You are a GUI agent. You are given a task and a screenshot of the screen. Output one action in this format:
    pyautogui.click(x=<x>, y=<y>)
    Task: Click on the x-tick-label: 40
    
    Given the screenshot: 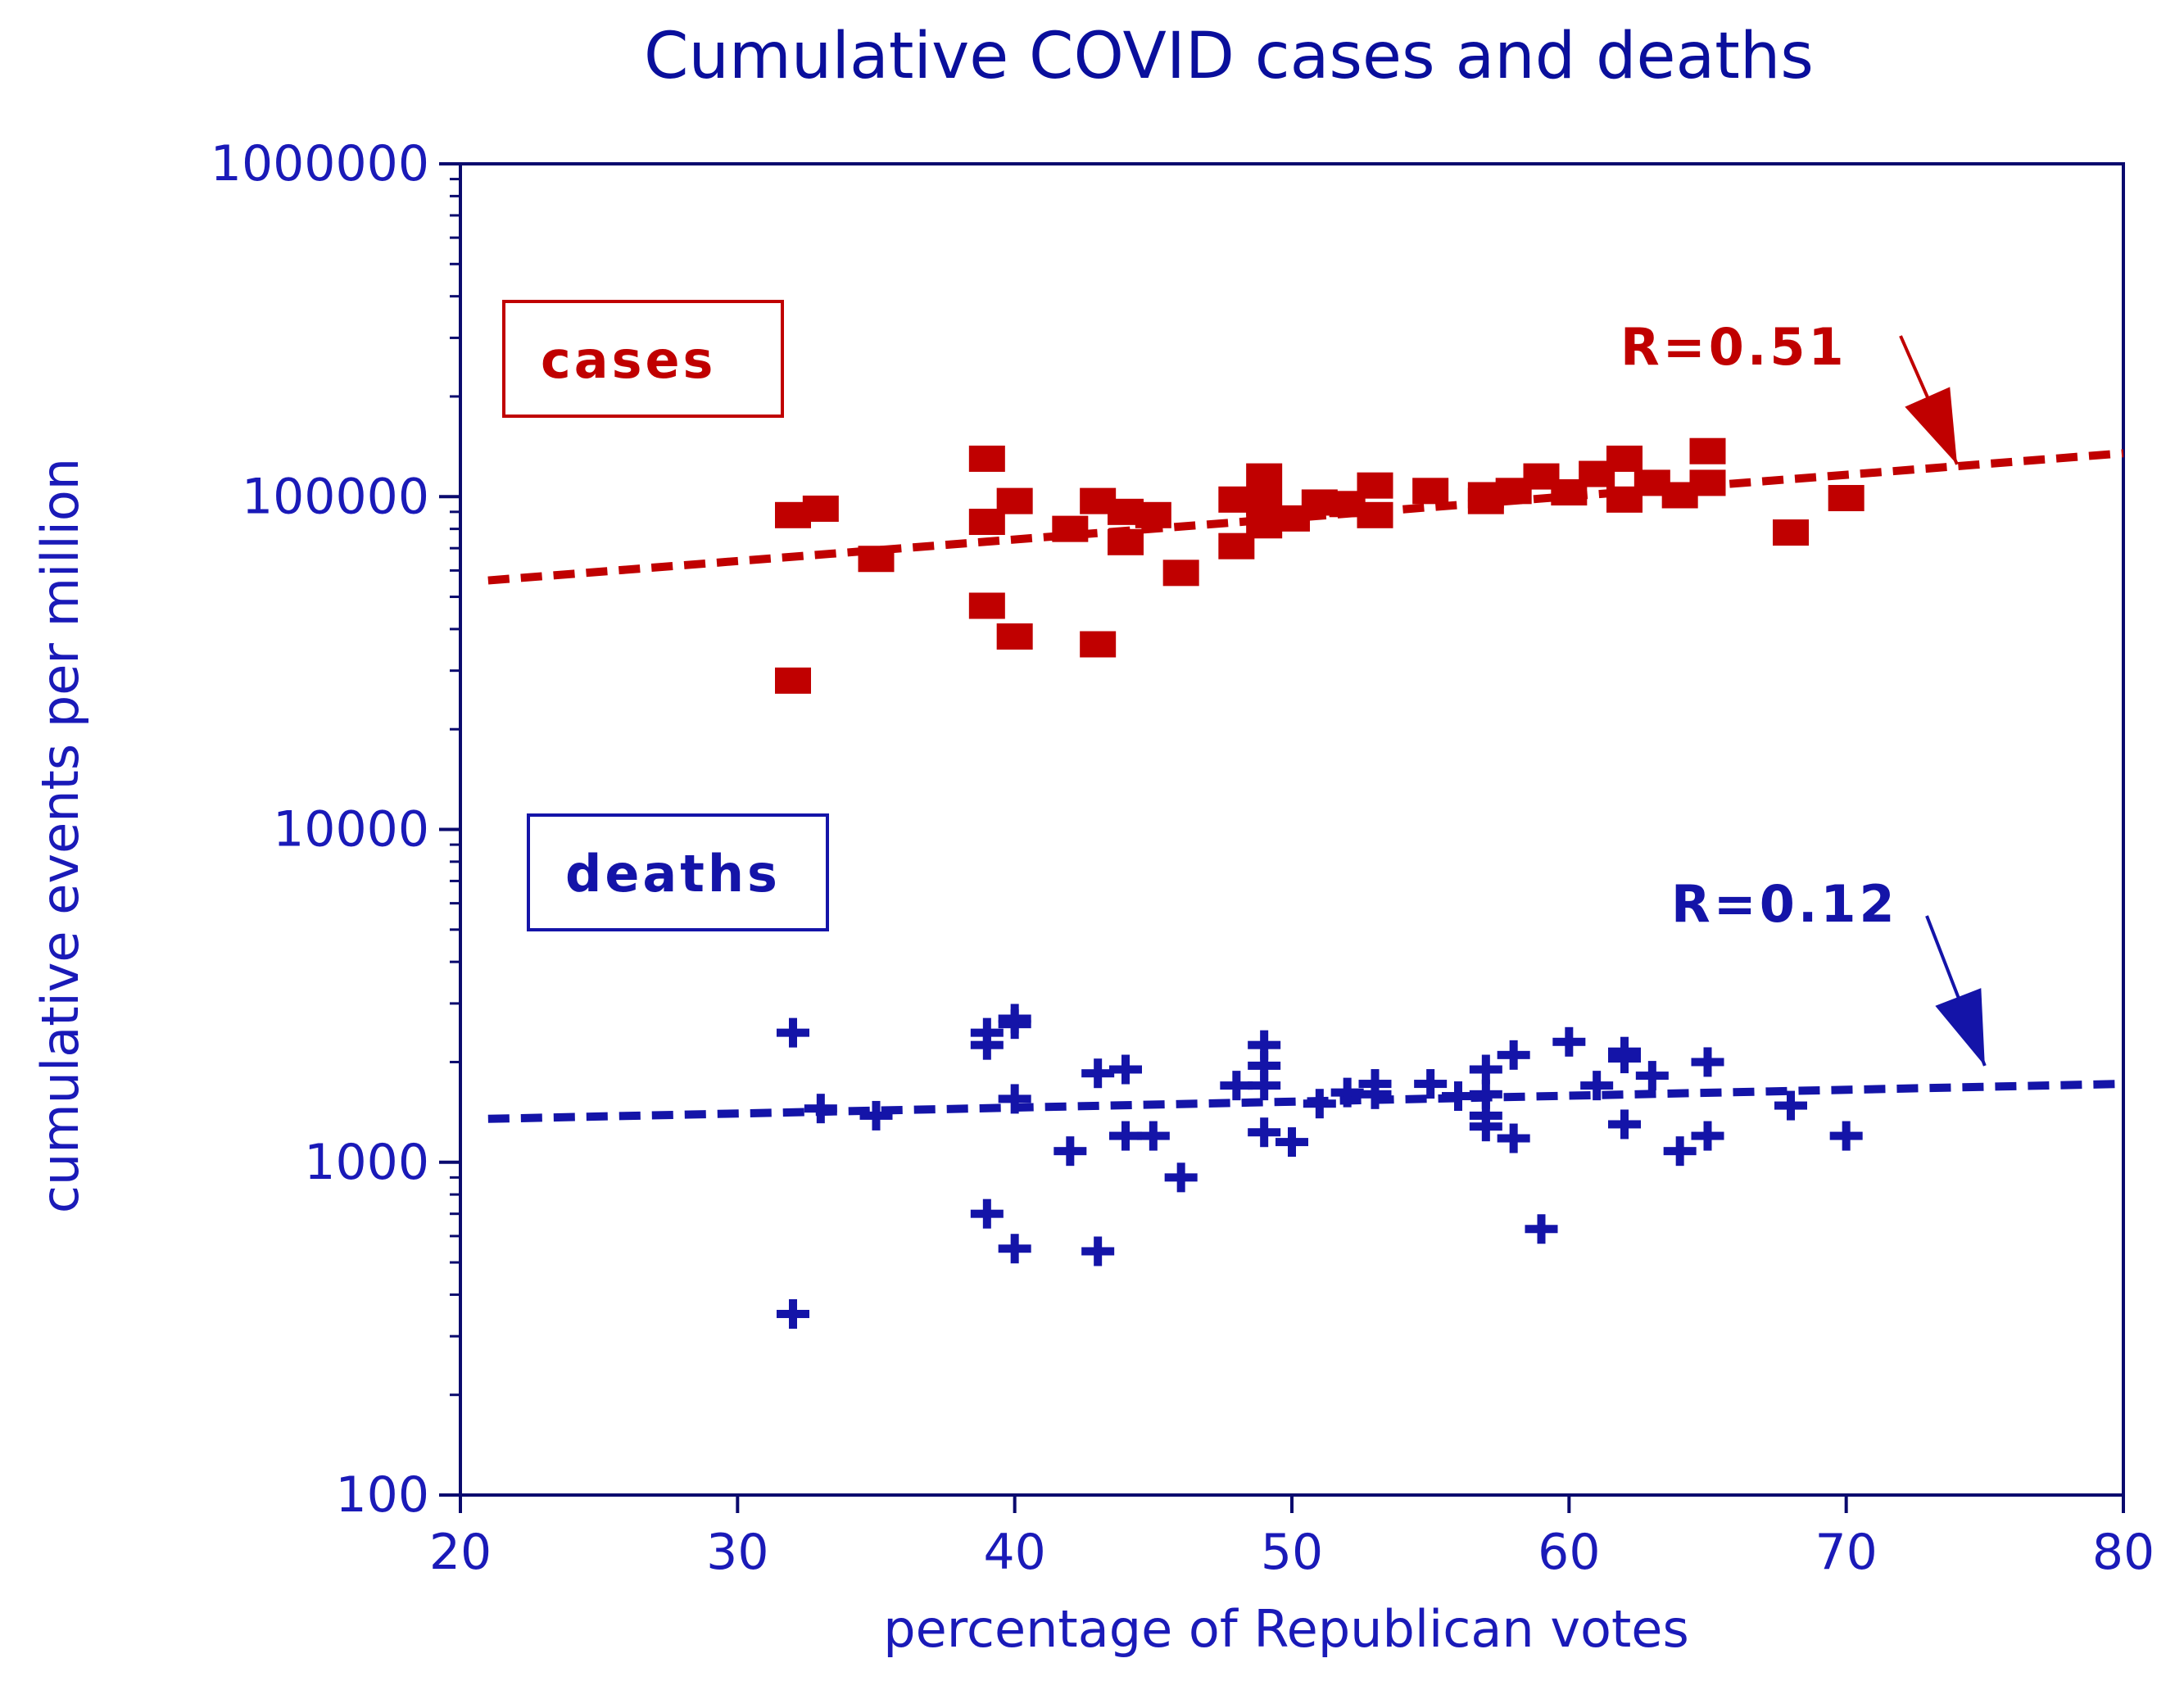 What is the action you would take?
    pyautogui.click(x=1014, y=1552)
    